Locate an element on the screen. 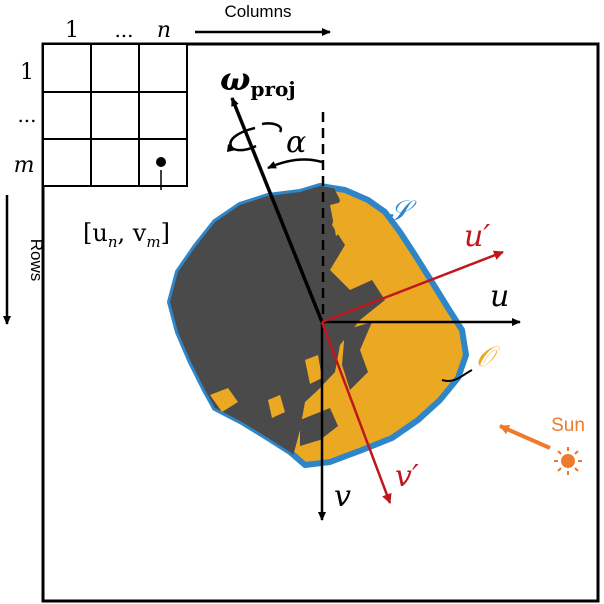  o-leader-line is located at coordinates (457, 375).